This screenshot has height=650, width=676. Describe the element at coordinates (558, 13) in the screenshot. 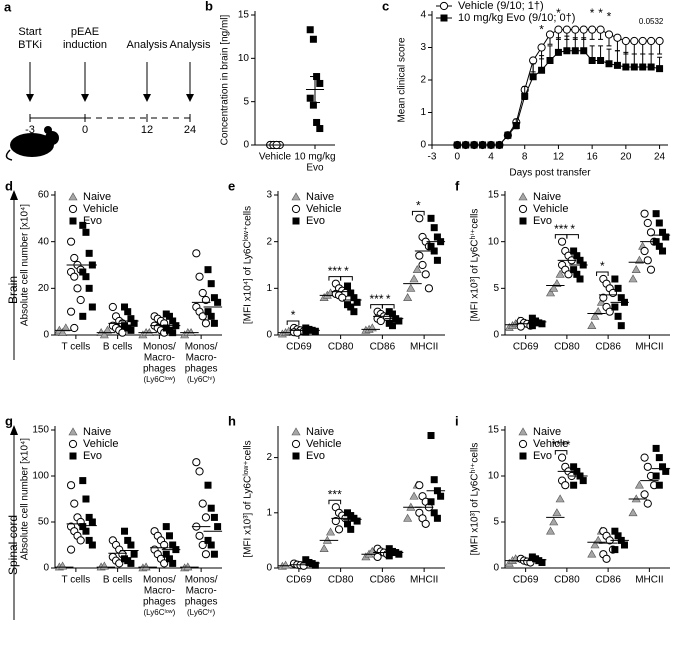

I see `annotation: *` at that location.